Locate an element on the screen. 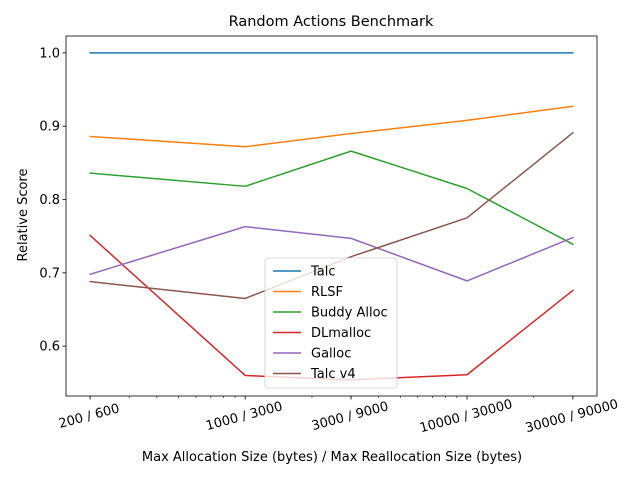  legend-label: RLSF is located at coordinates (327, 292).